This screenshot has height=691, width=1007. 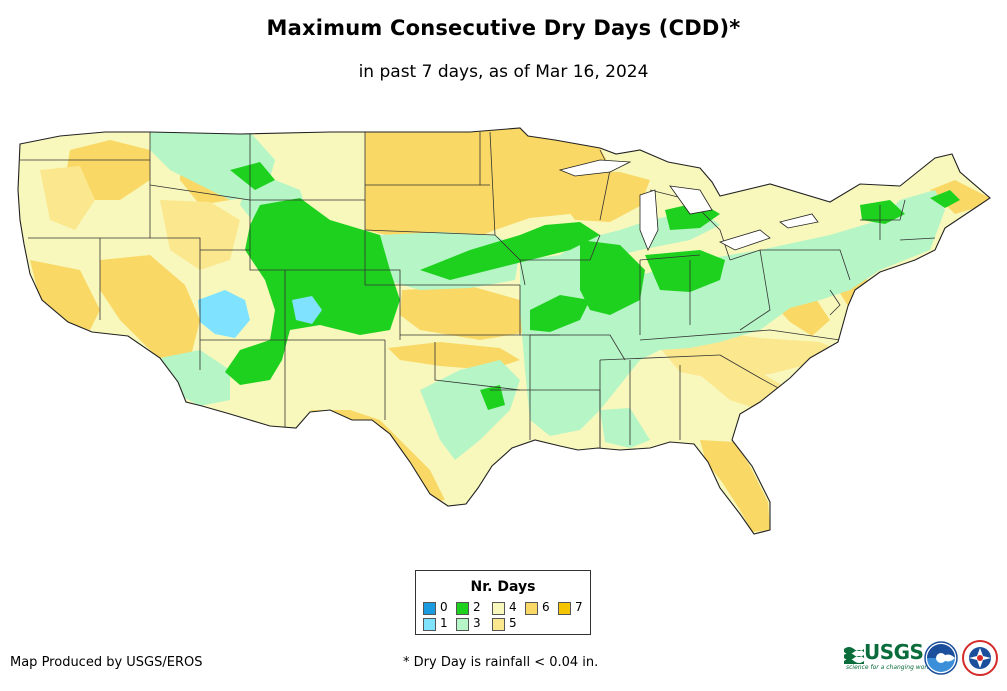 I want to click on legend-title: Nr. Days, so click(x=503, y=587).